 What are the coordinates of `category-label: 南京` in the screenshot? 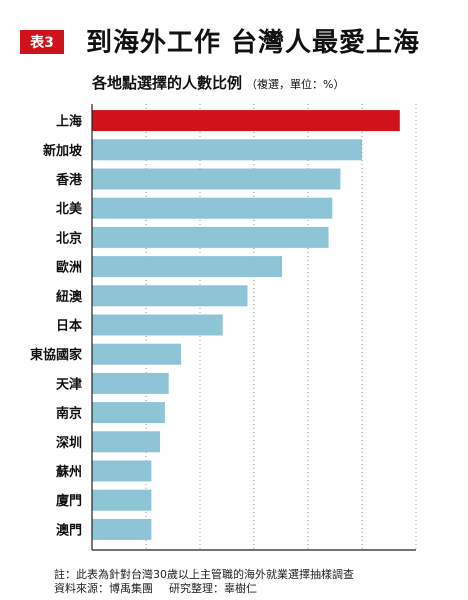 It's located at (69, 414).